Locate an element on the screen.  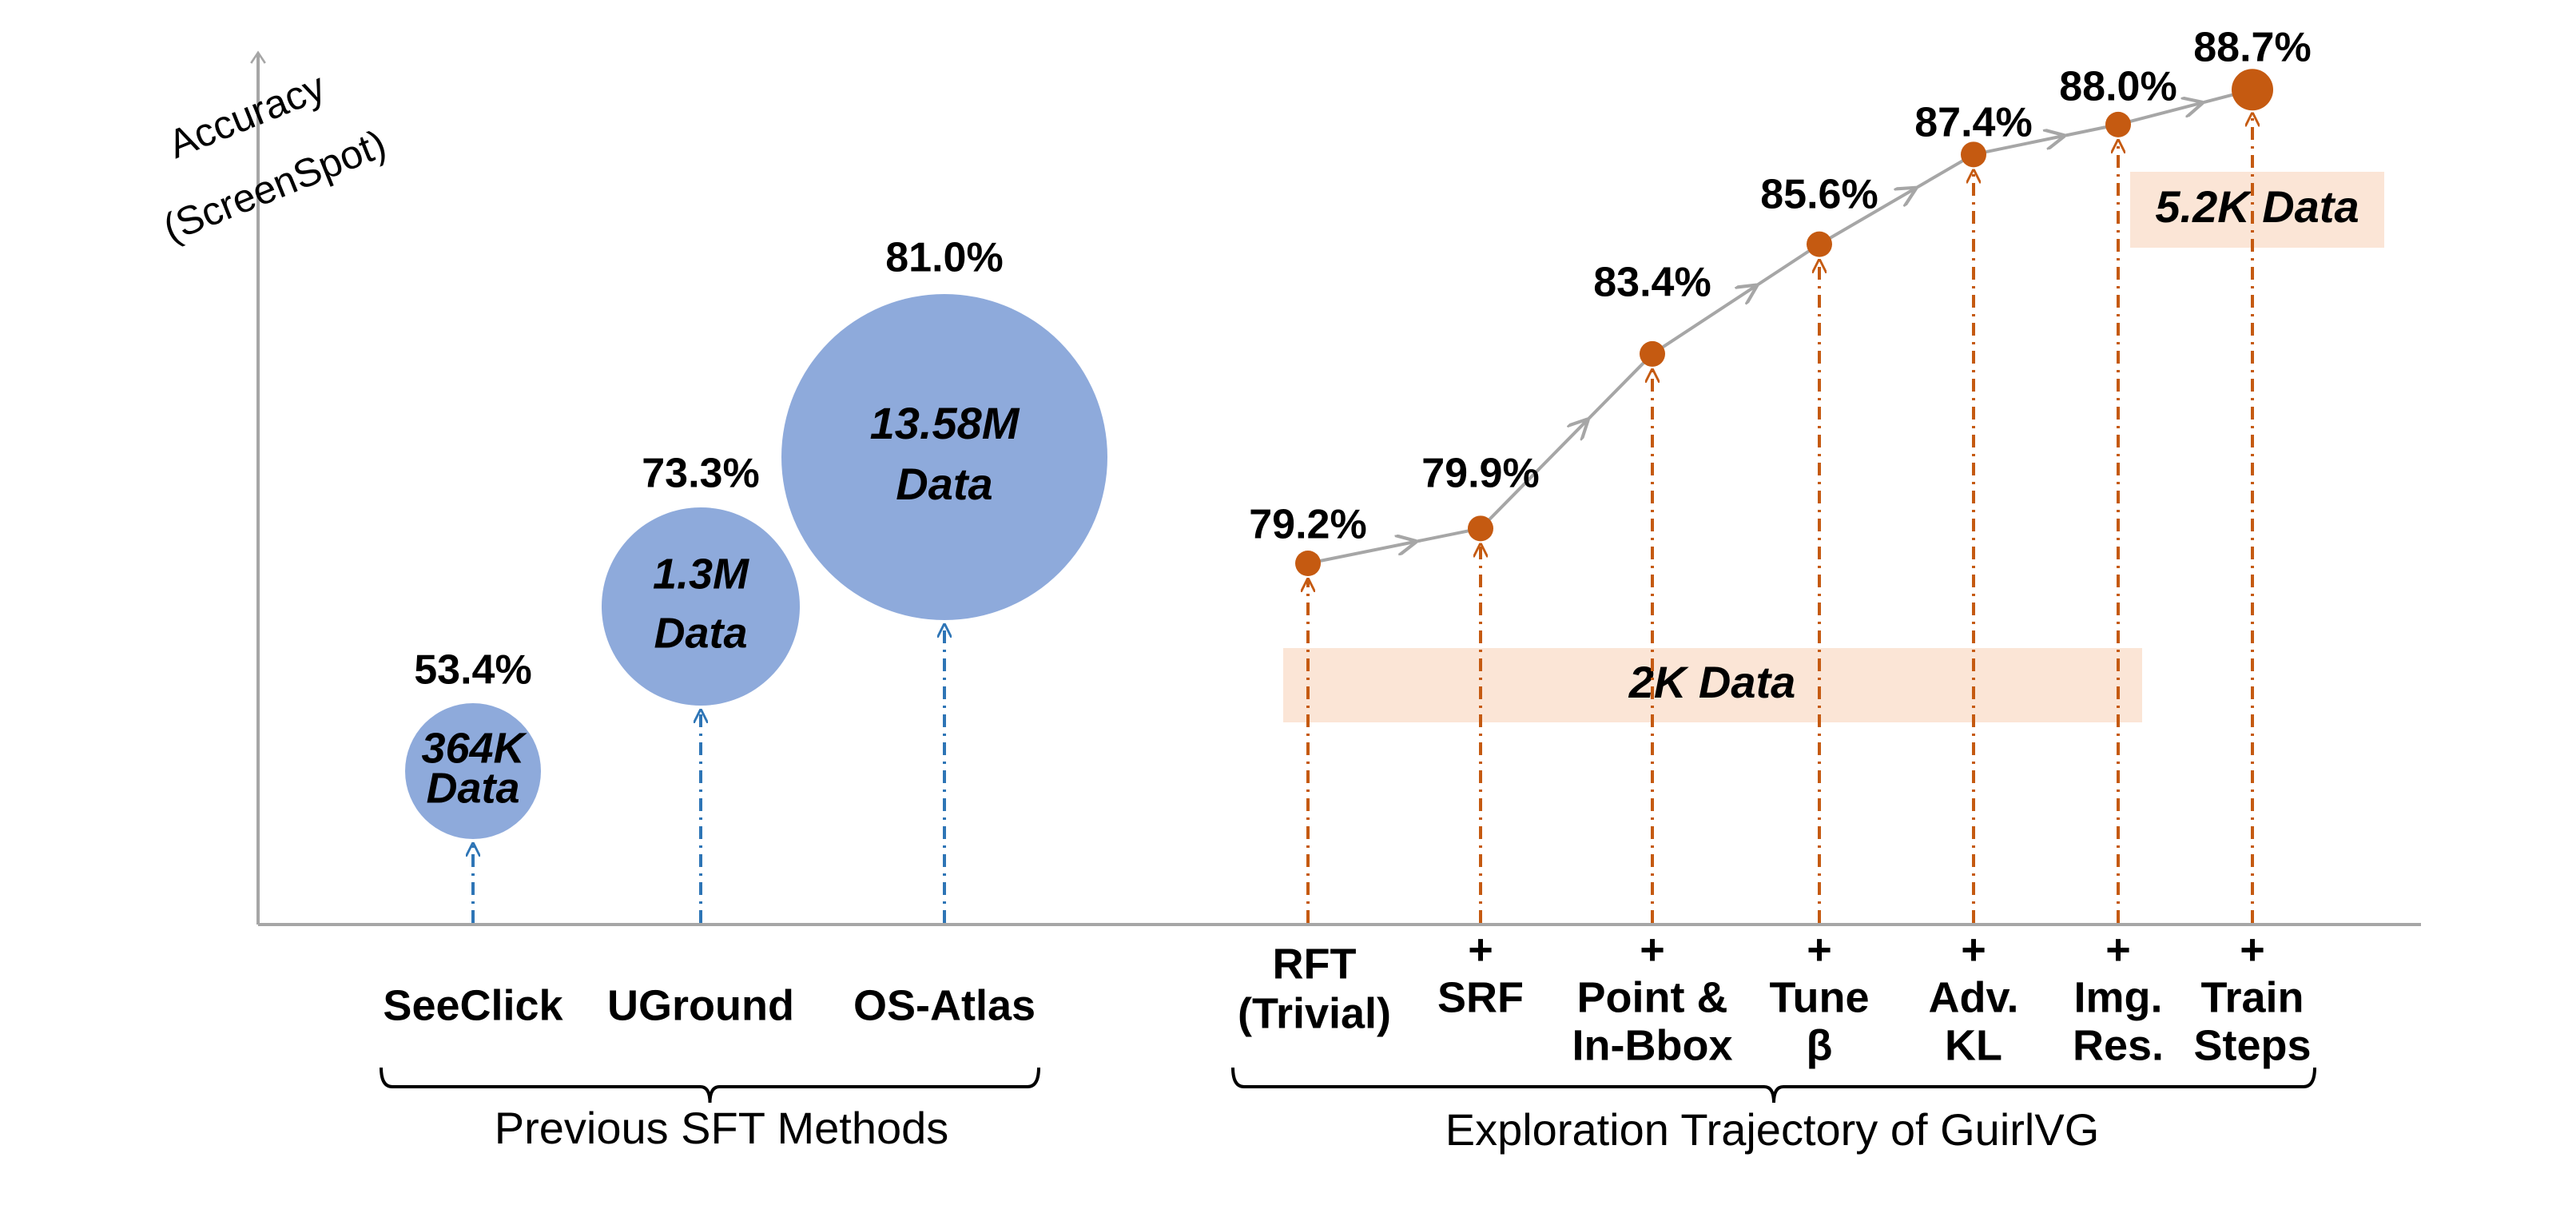
group-label-sft: Previous SFT Methods is located at coordinates (722, 1128).